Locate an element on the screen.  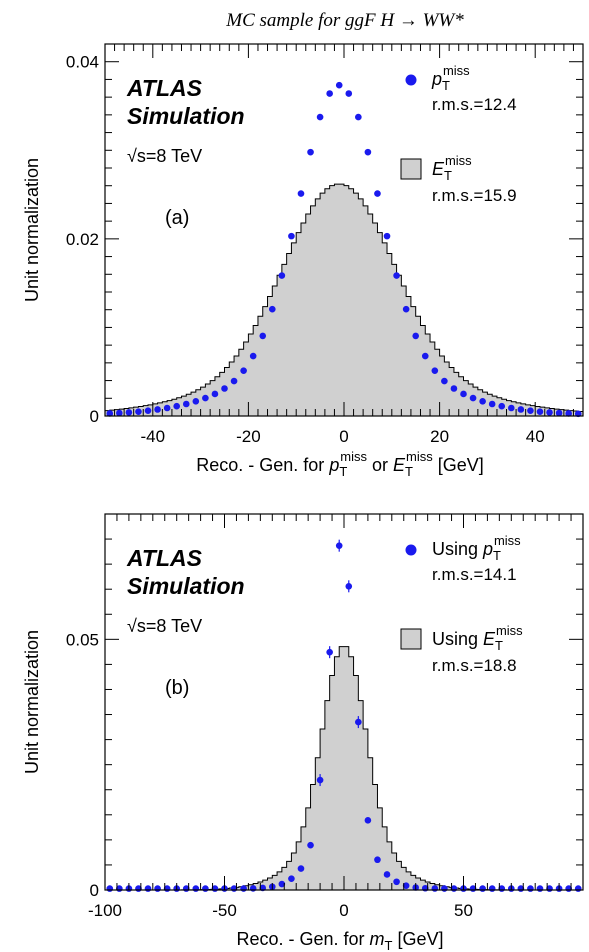
legend-label-filled: Using ETmiss is located at coordinates (477, 638).